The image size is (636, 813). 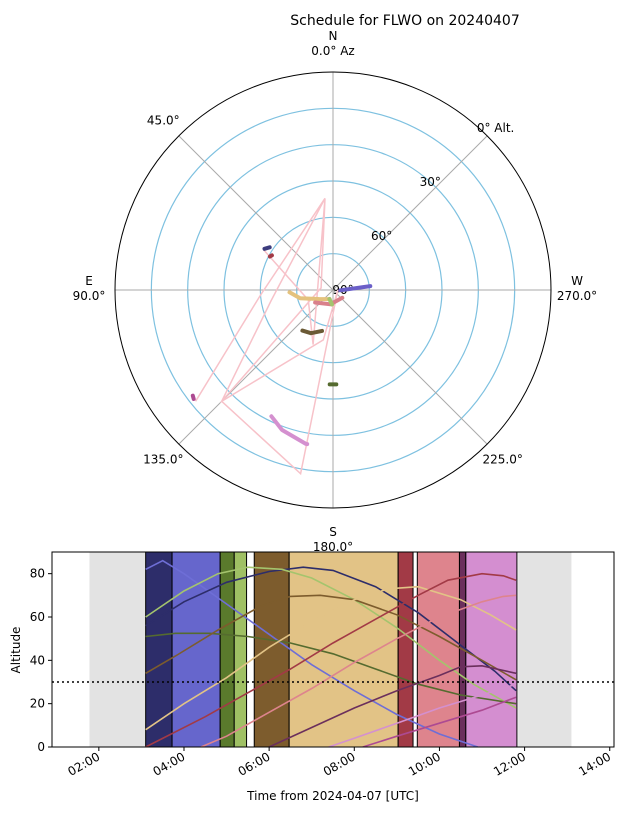 What do you see at coordinates (41, 747) in the screenshot?
I see `y-tick-label: 0` at bounding box center [41, 747].